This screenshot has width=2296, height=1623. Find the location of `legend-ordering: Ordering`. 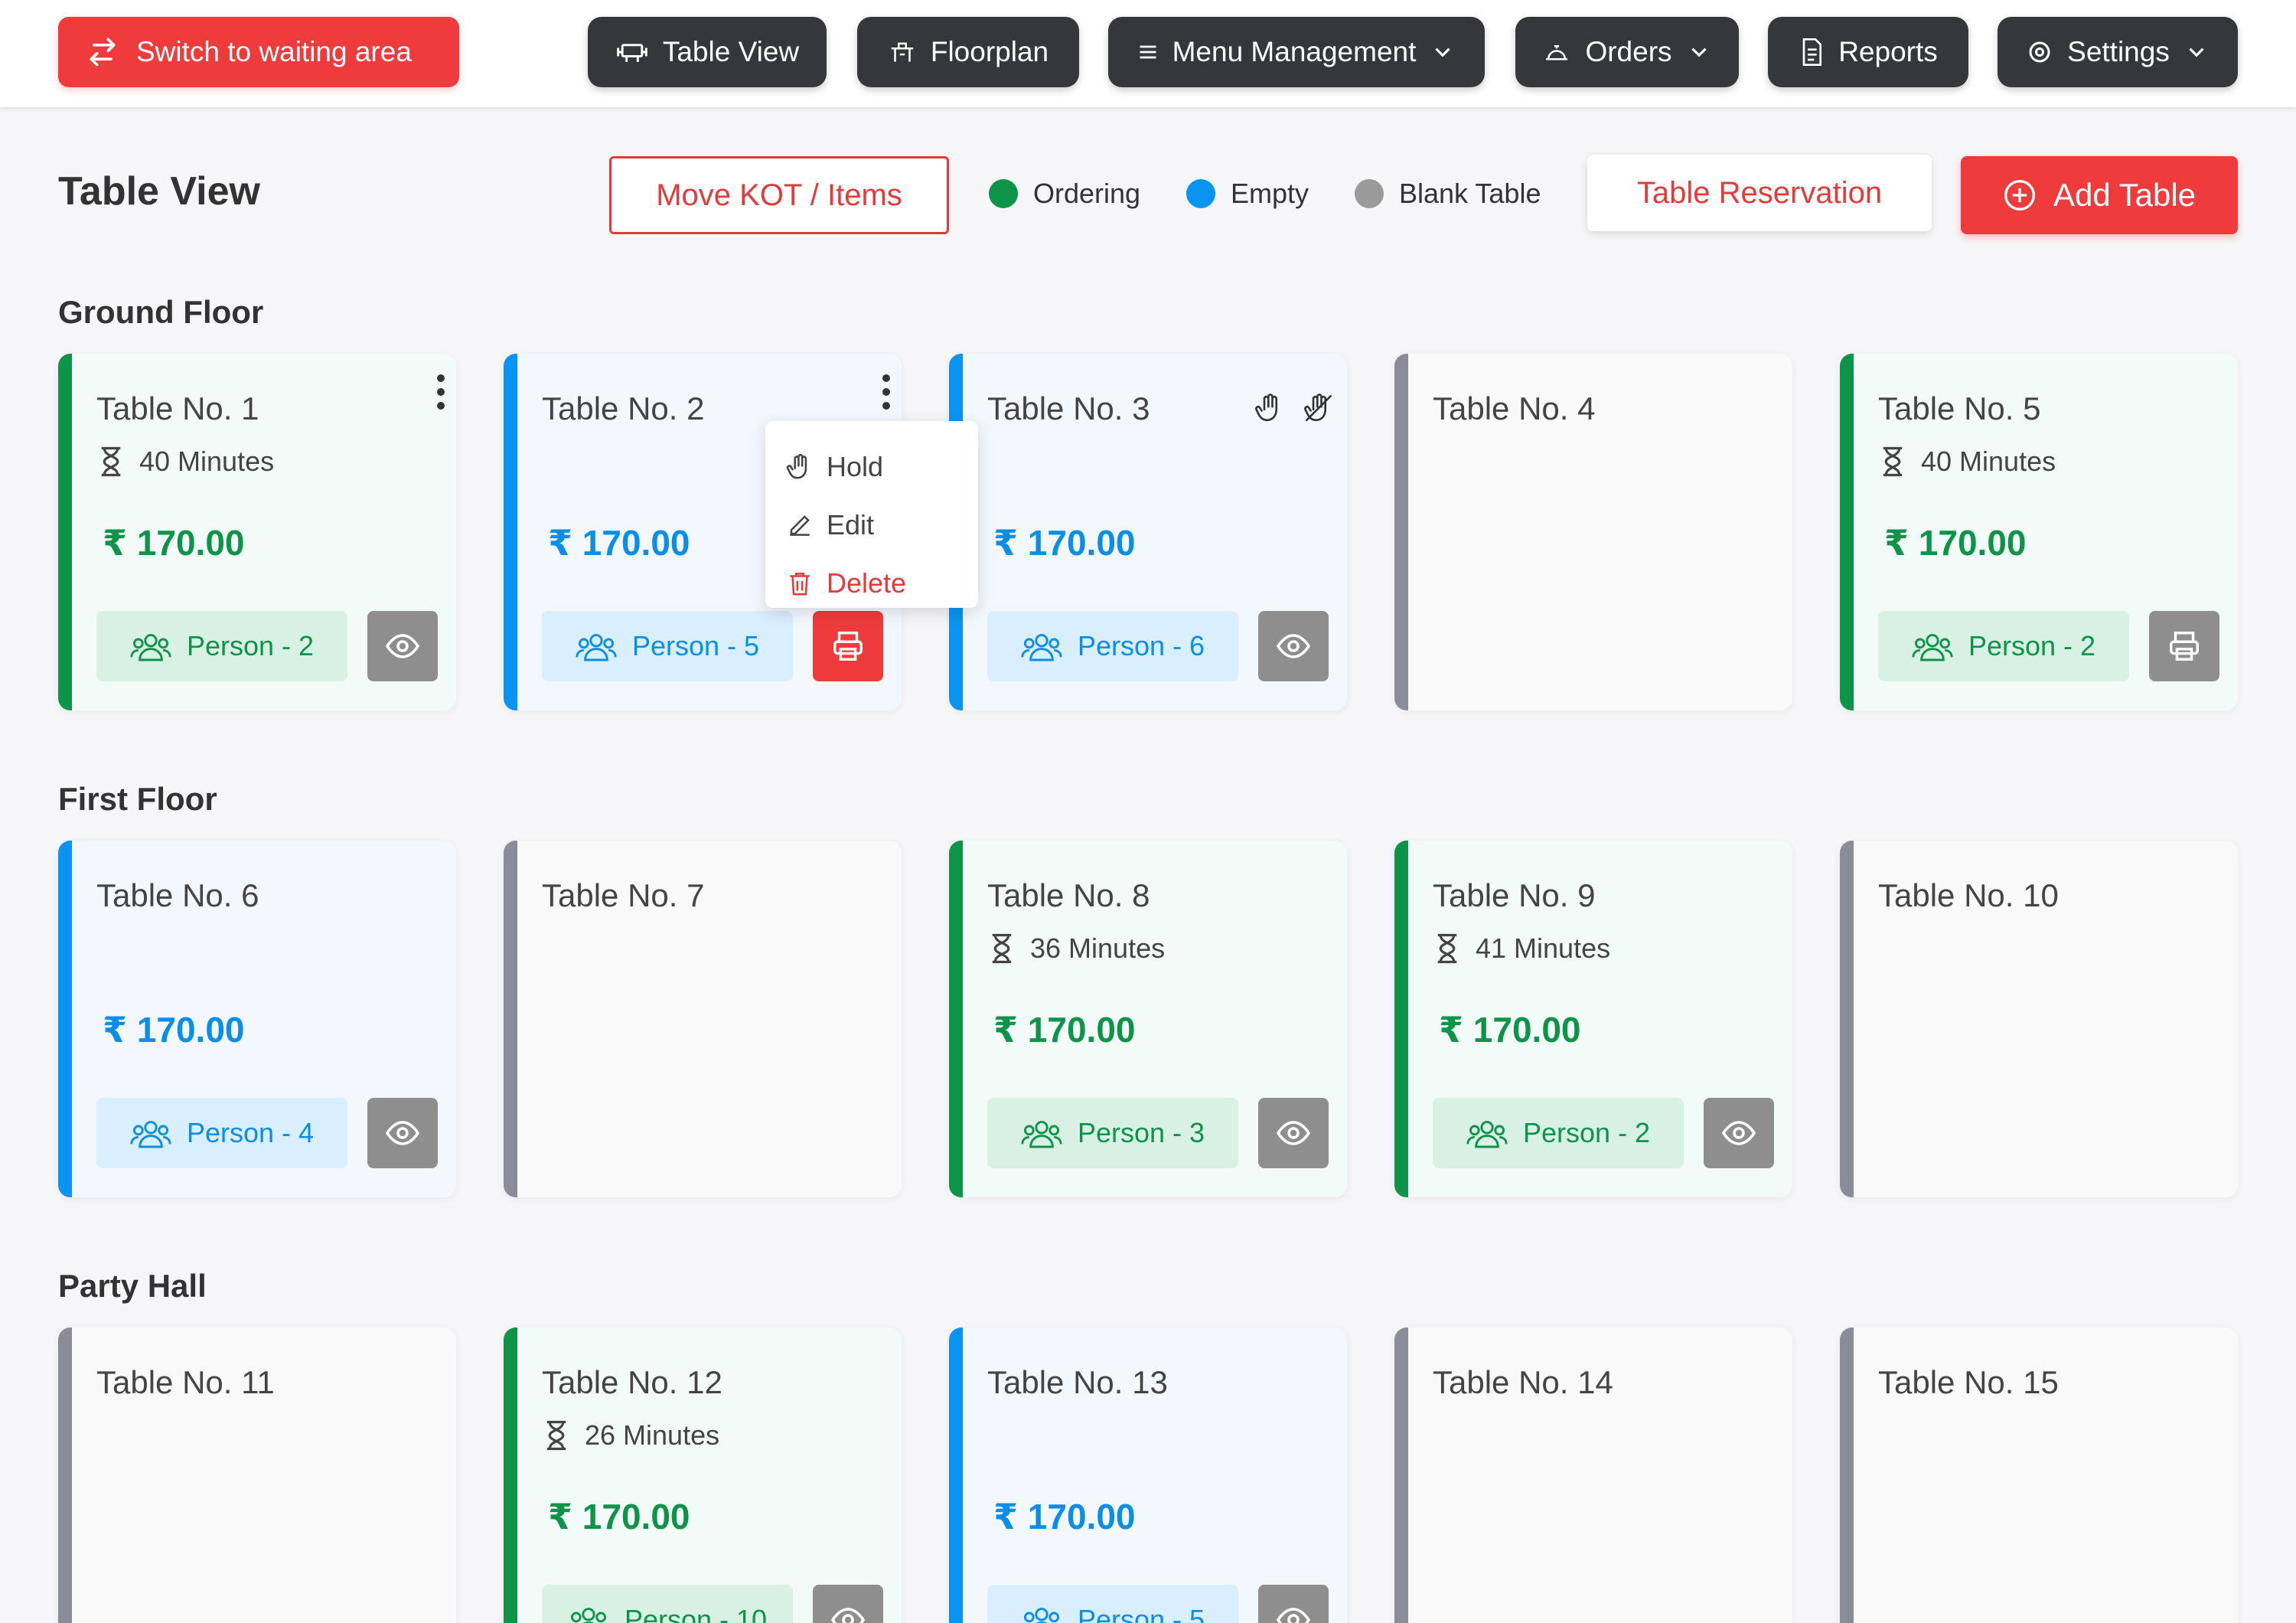

legend-ordering: Ordering is located at coordinates (1064, 194).